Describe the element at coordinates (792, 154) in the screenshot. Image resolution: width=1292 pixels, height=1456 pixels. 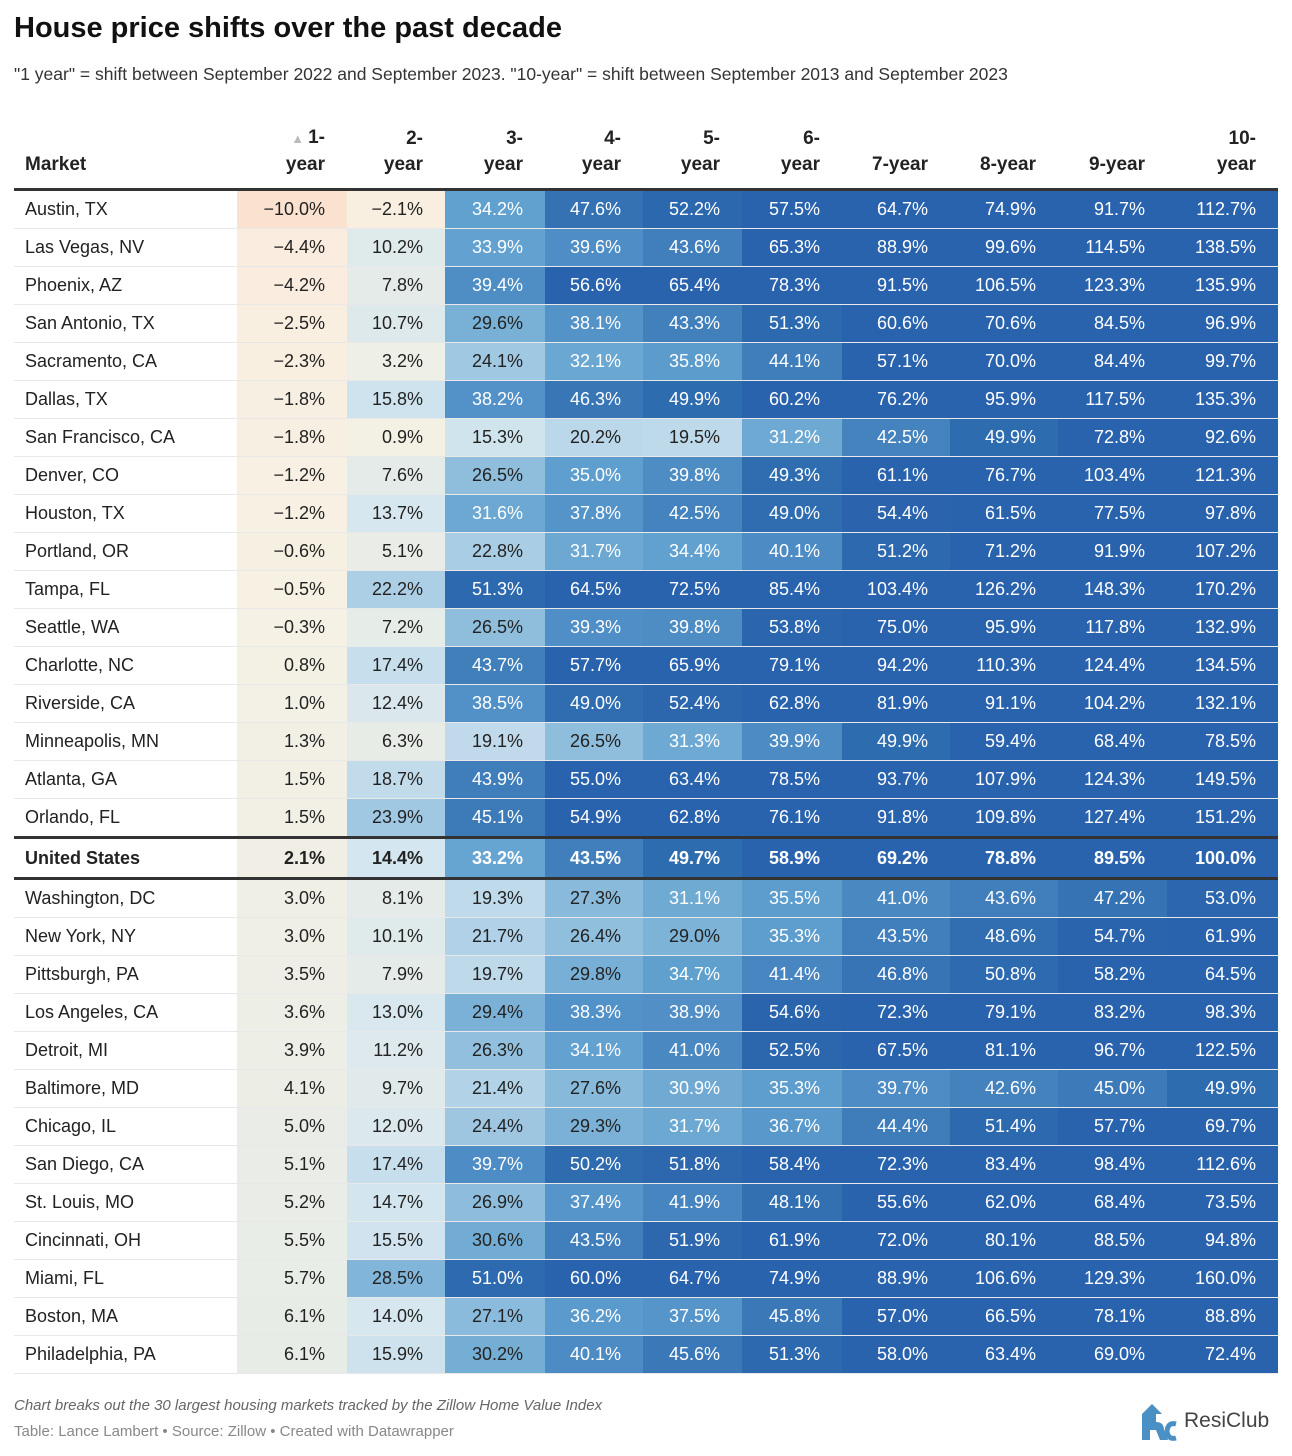
I see `column-header-6-year: 6- year` at that location.